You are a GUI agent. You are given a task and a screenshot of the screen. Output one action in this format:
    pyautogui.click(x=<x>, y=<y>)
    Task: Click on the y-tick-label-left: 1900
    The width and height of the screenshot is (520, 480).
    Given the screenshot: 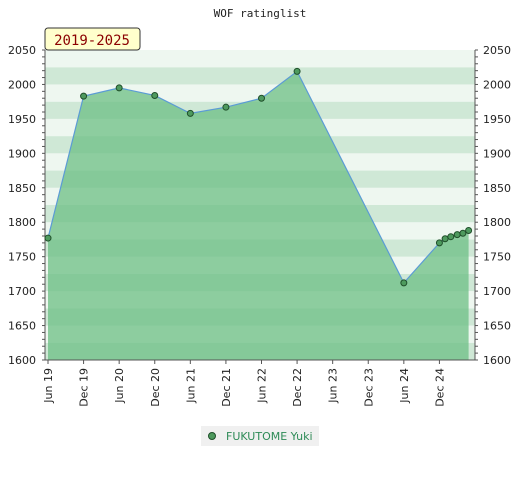 What is the action you would take?
    pyautogui.click(x=22, y=153)
    